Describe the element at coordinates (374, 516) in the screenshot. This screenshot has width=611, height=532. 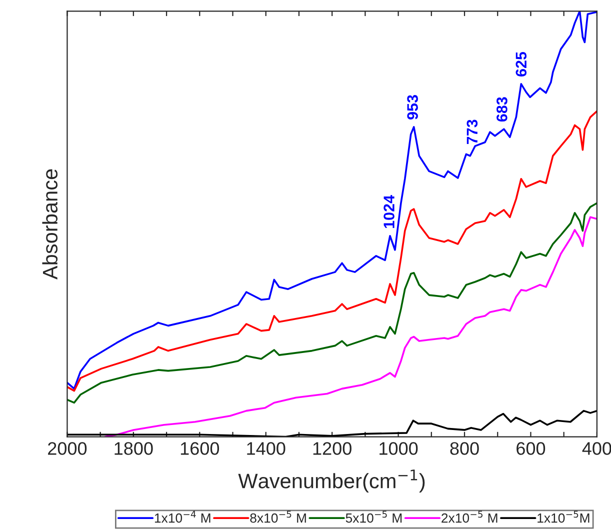
I see `legend-label: 5x10$^{−5}$ M` at that location.